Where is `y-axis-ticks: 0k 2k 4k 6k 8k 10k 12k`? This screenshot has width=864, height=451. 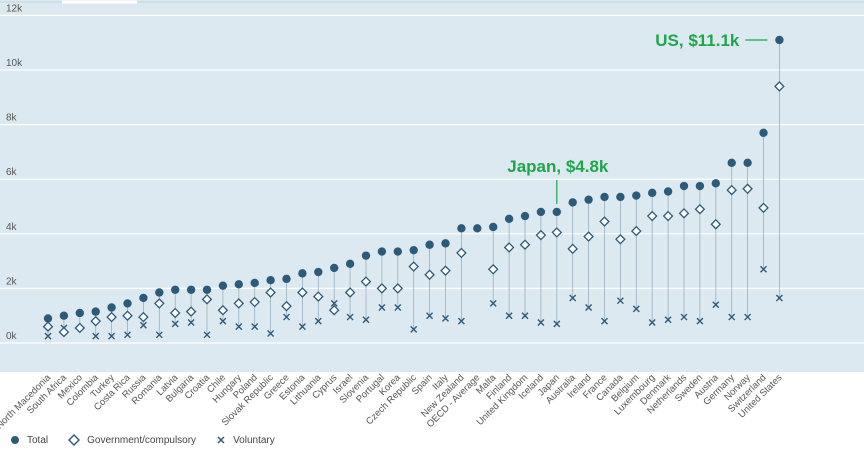 y-axis-ticks: 0k 2k 4k 6k 8k 10k 12k is located at coordinates (14, 172).